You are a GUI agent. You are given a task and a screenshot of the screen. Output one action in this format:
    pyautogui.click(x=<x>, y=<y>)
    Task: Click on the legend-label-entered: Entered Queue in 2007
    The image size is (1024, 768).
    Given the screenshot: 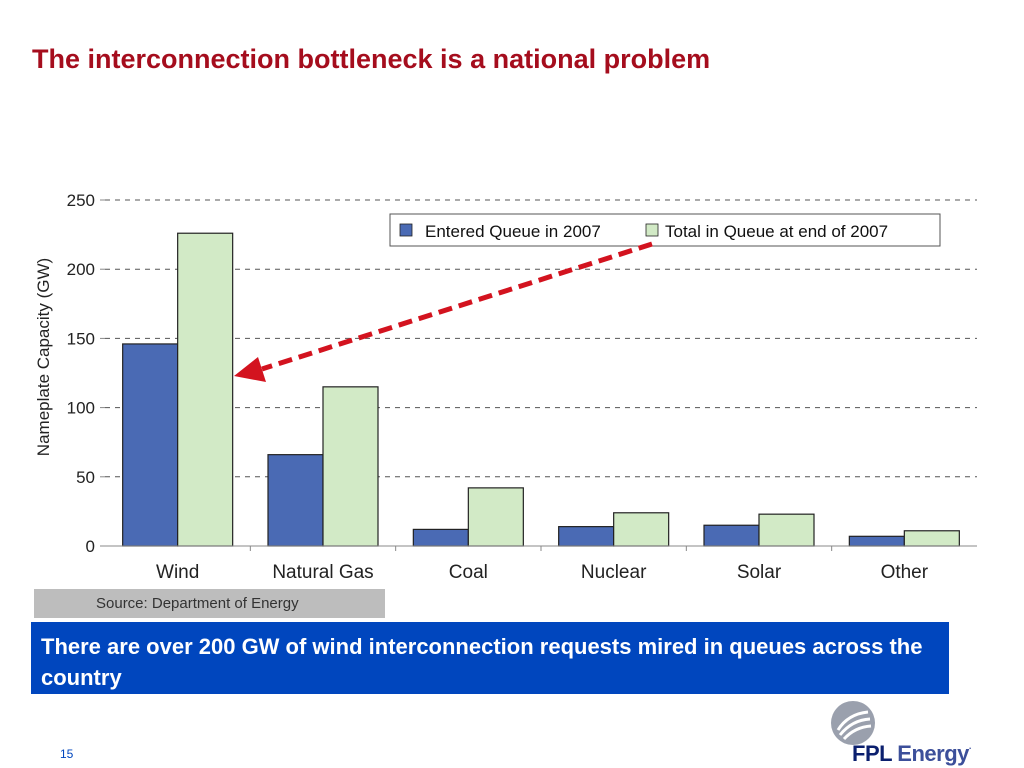 What is the action you would take?
    pyautogui.click(x=513, y=231)
    